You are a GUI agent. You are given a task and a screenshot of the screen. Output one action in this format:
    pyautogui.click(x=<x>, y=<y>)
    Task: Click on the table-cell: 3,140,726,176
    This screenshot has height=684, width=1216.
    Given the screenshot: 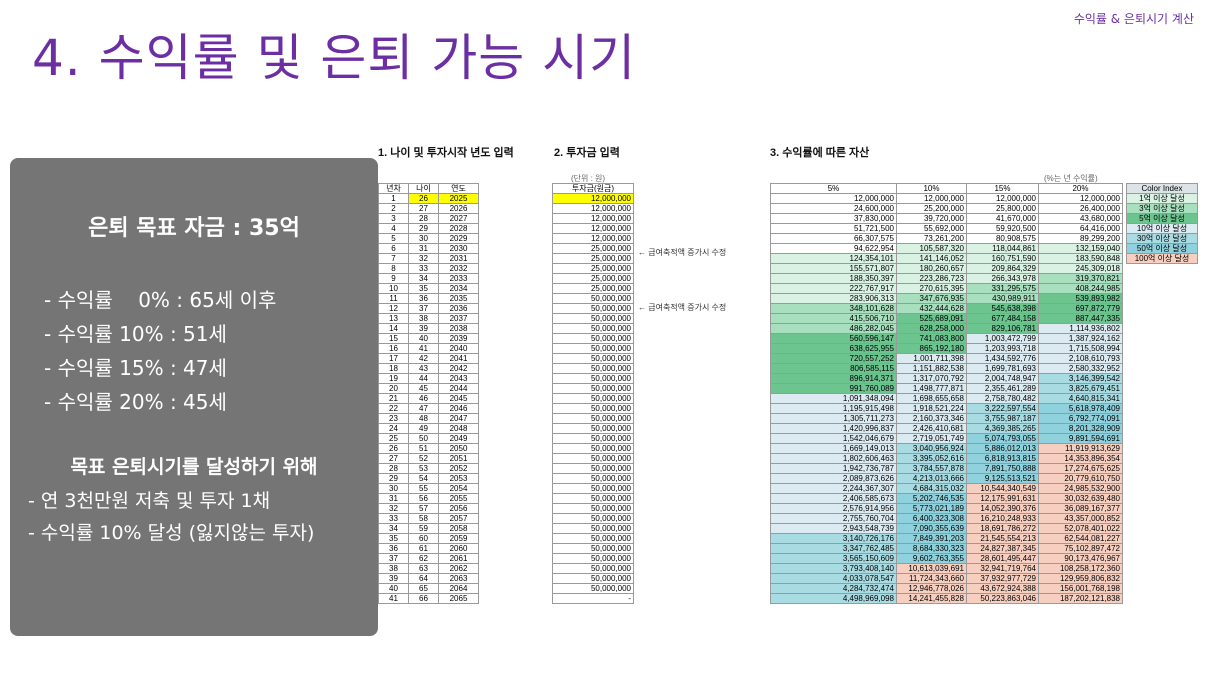 What is the action you would take?
    pyautogui.click(x=833, y=538)
    